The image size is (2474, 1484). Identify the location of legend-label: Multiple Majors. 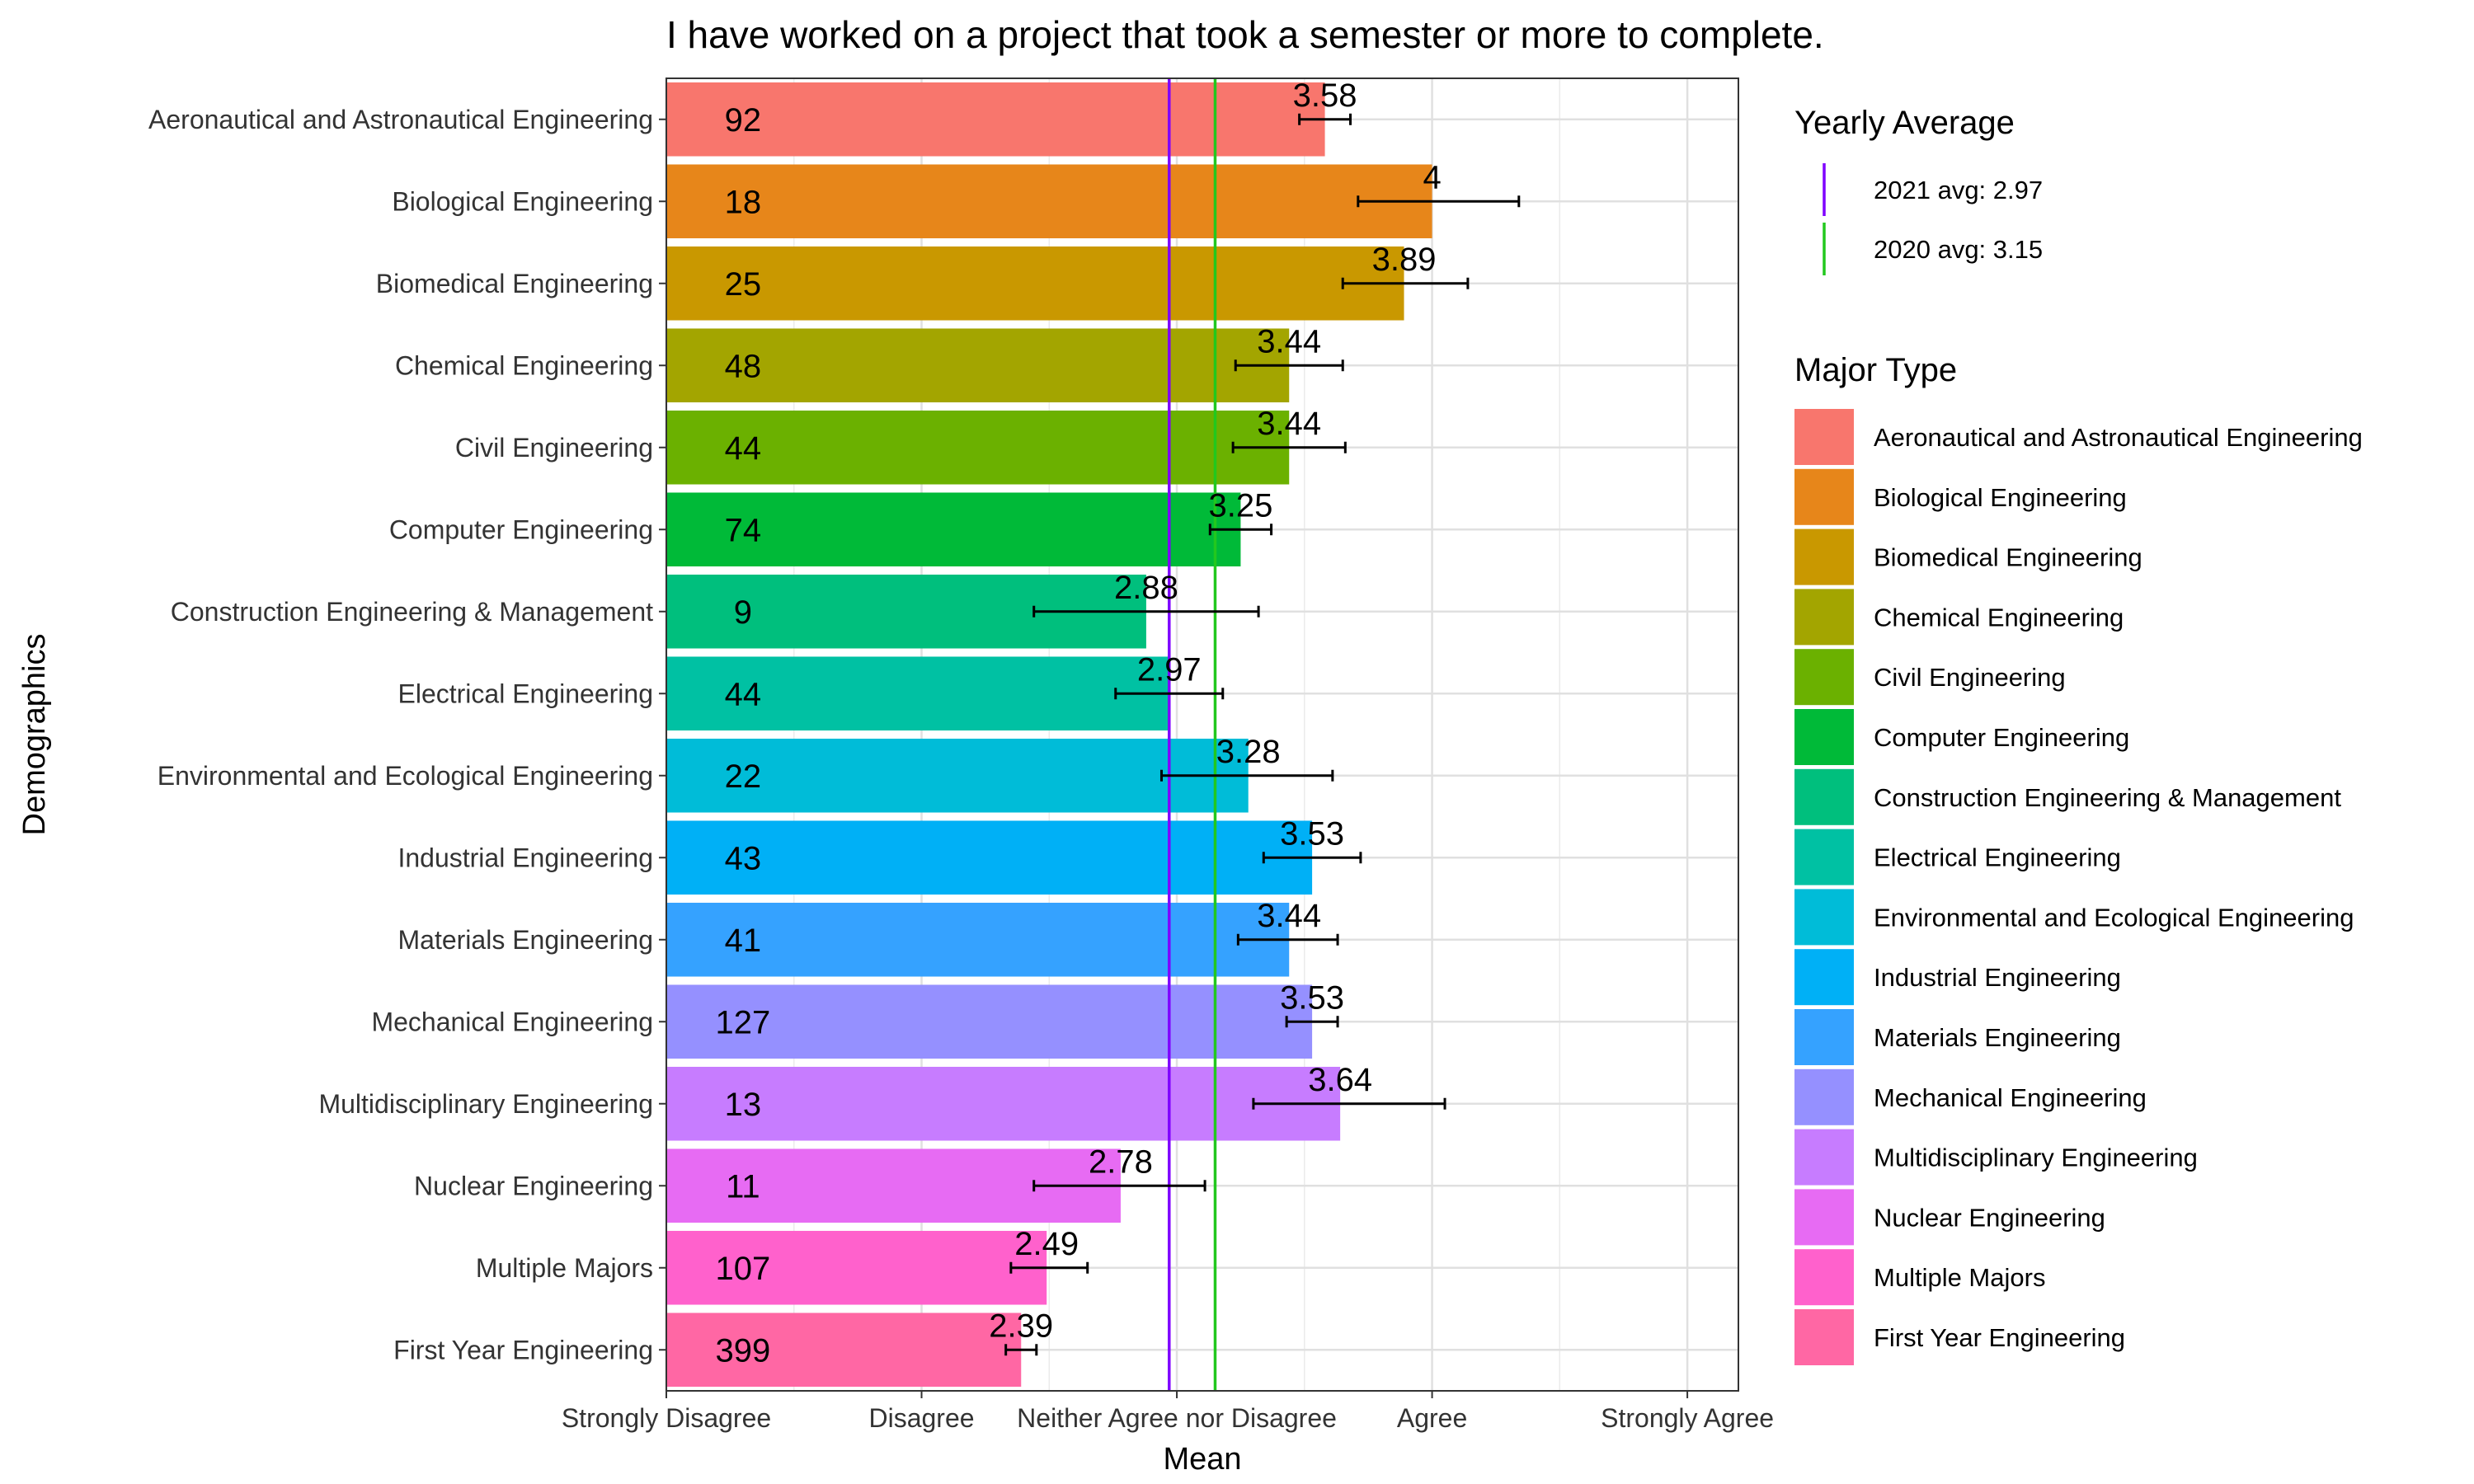
(1959, 1277).